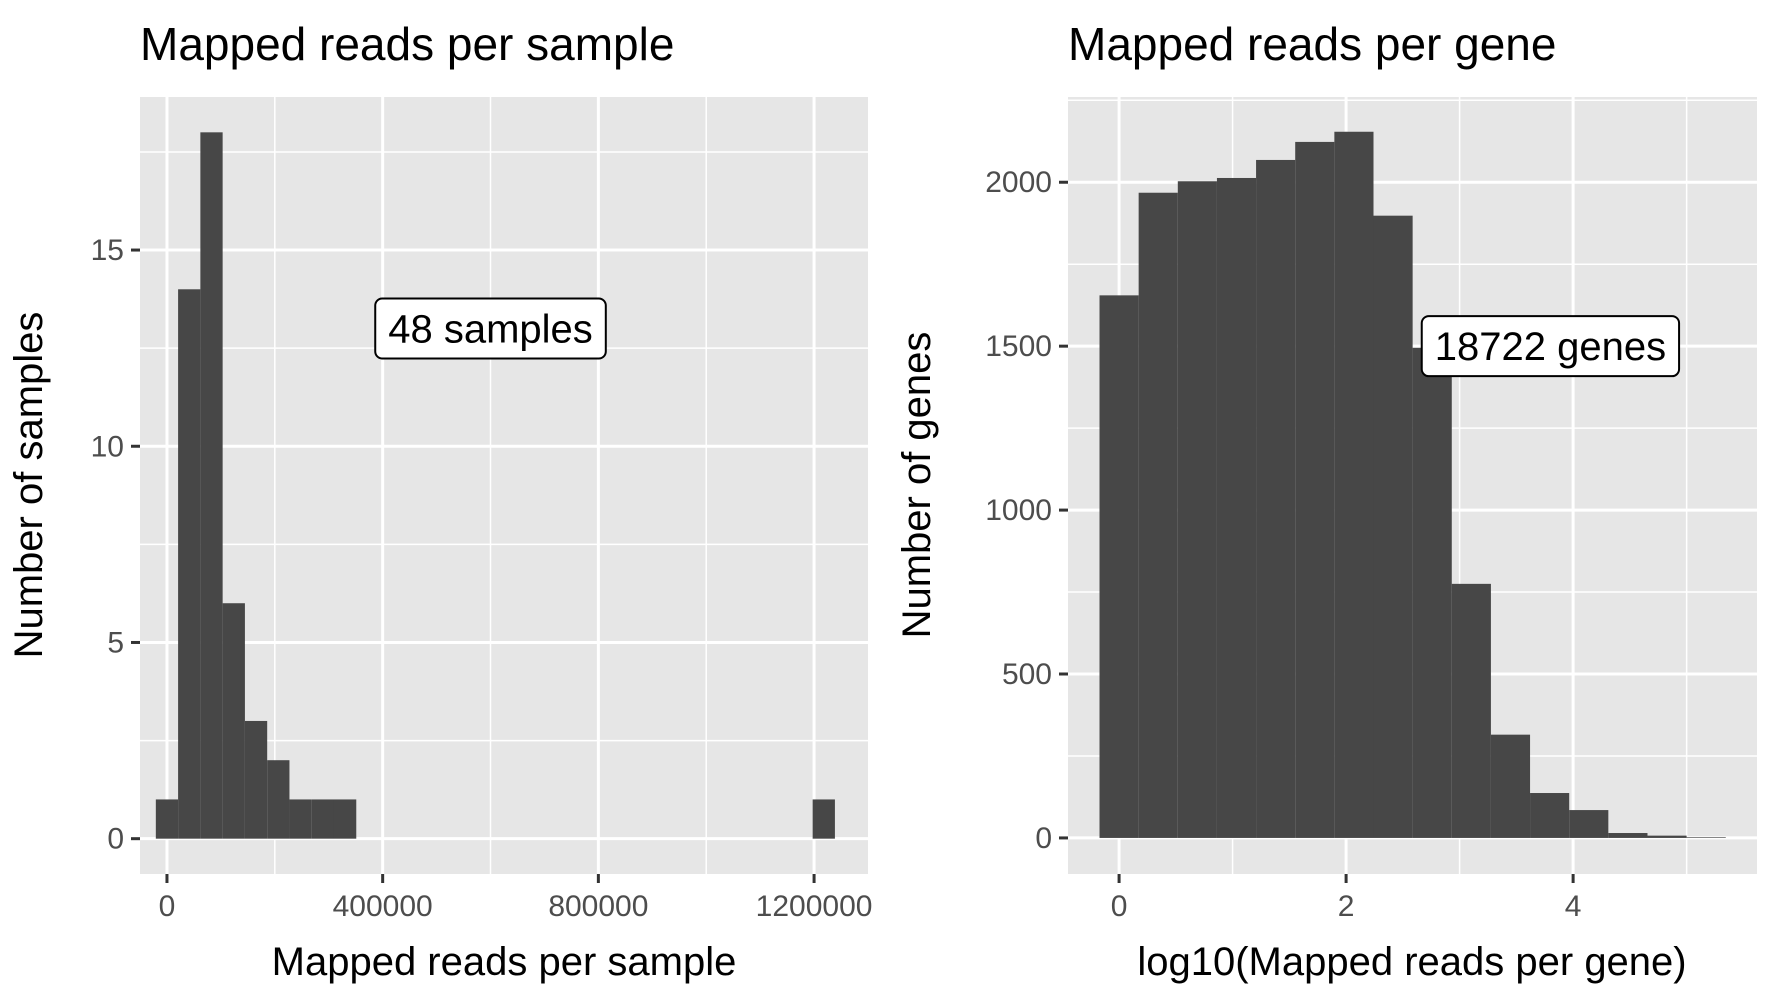  I want to click on x-tick-label: 4, so click(1573, 906).